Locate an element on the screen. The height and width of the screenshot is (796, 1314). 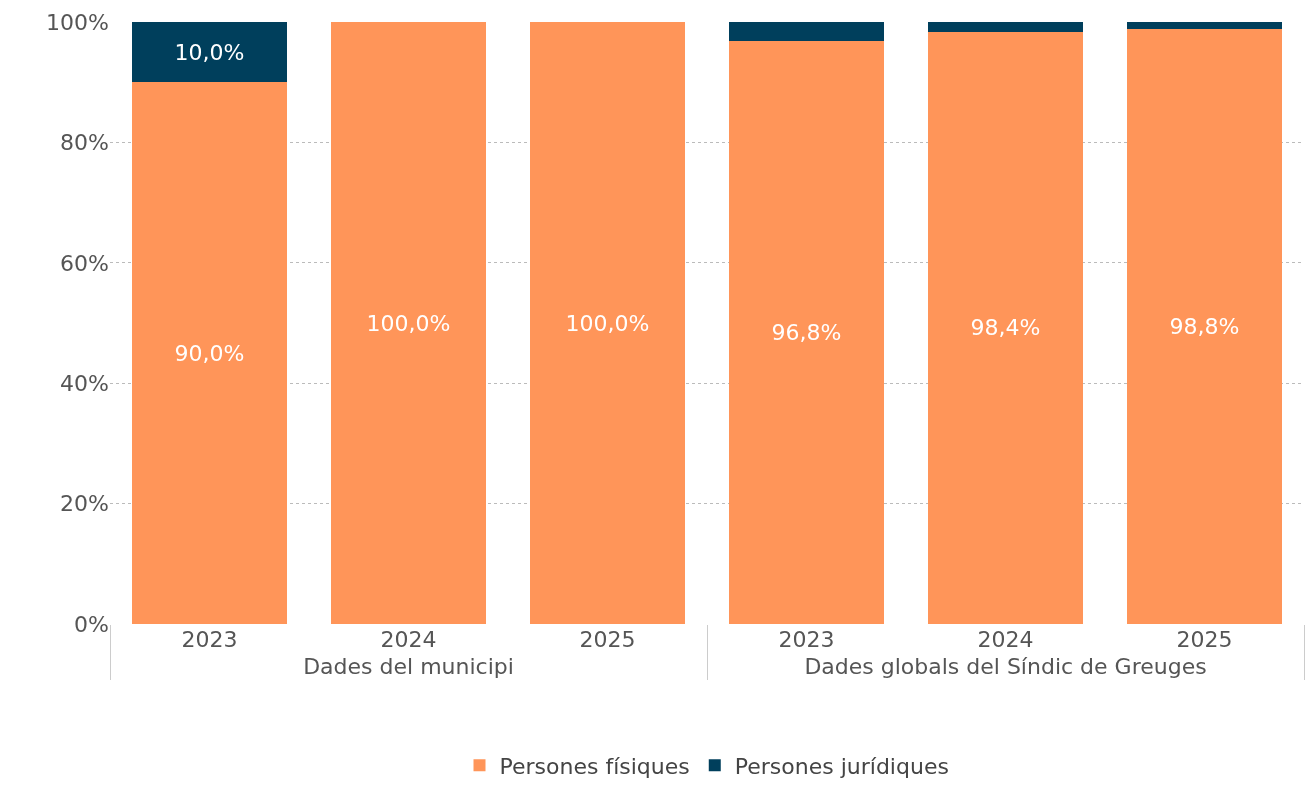
data-label: 98,8% is located at coordinates (1204, 327).